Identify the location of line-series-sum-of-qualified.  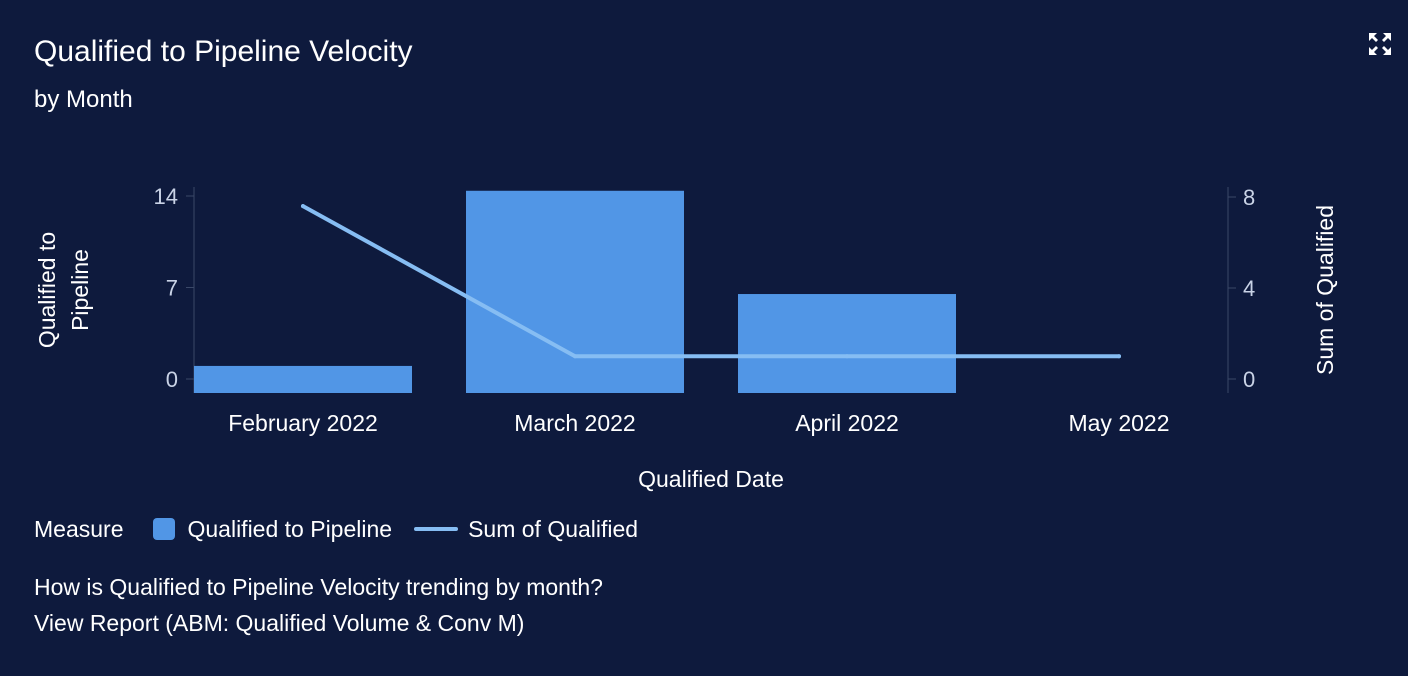
(711, 281).